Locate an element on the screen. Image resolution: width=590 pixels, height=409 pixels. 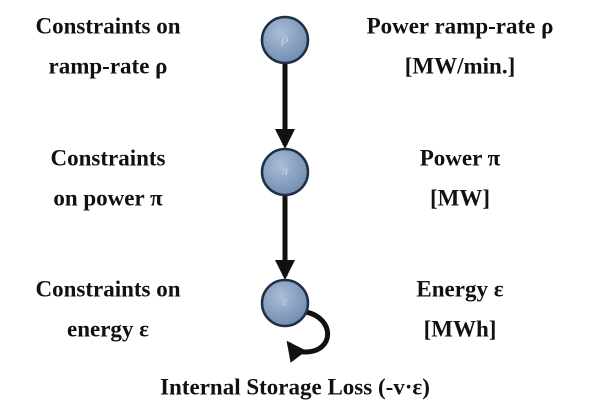
right-label: Power ramp-rate ρ is located at coordinates (460, 25).